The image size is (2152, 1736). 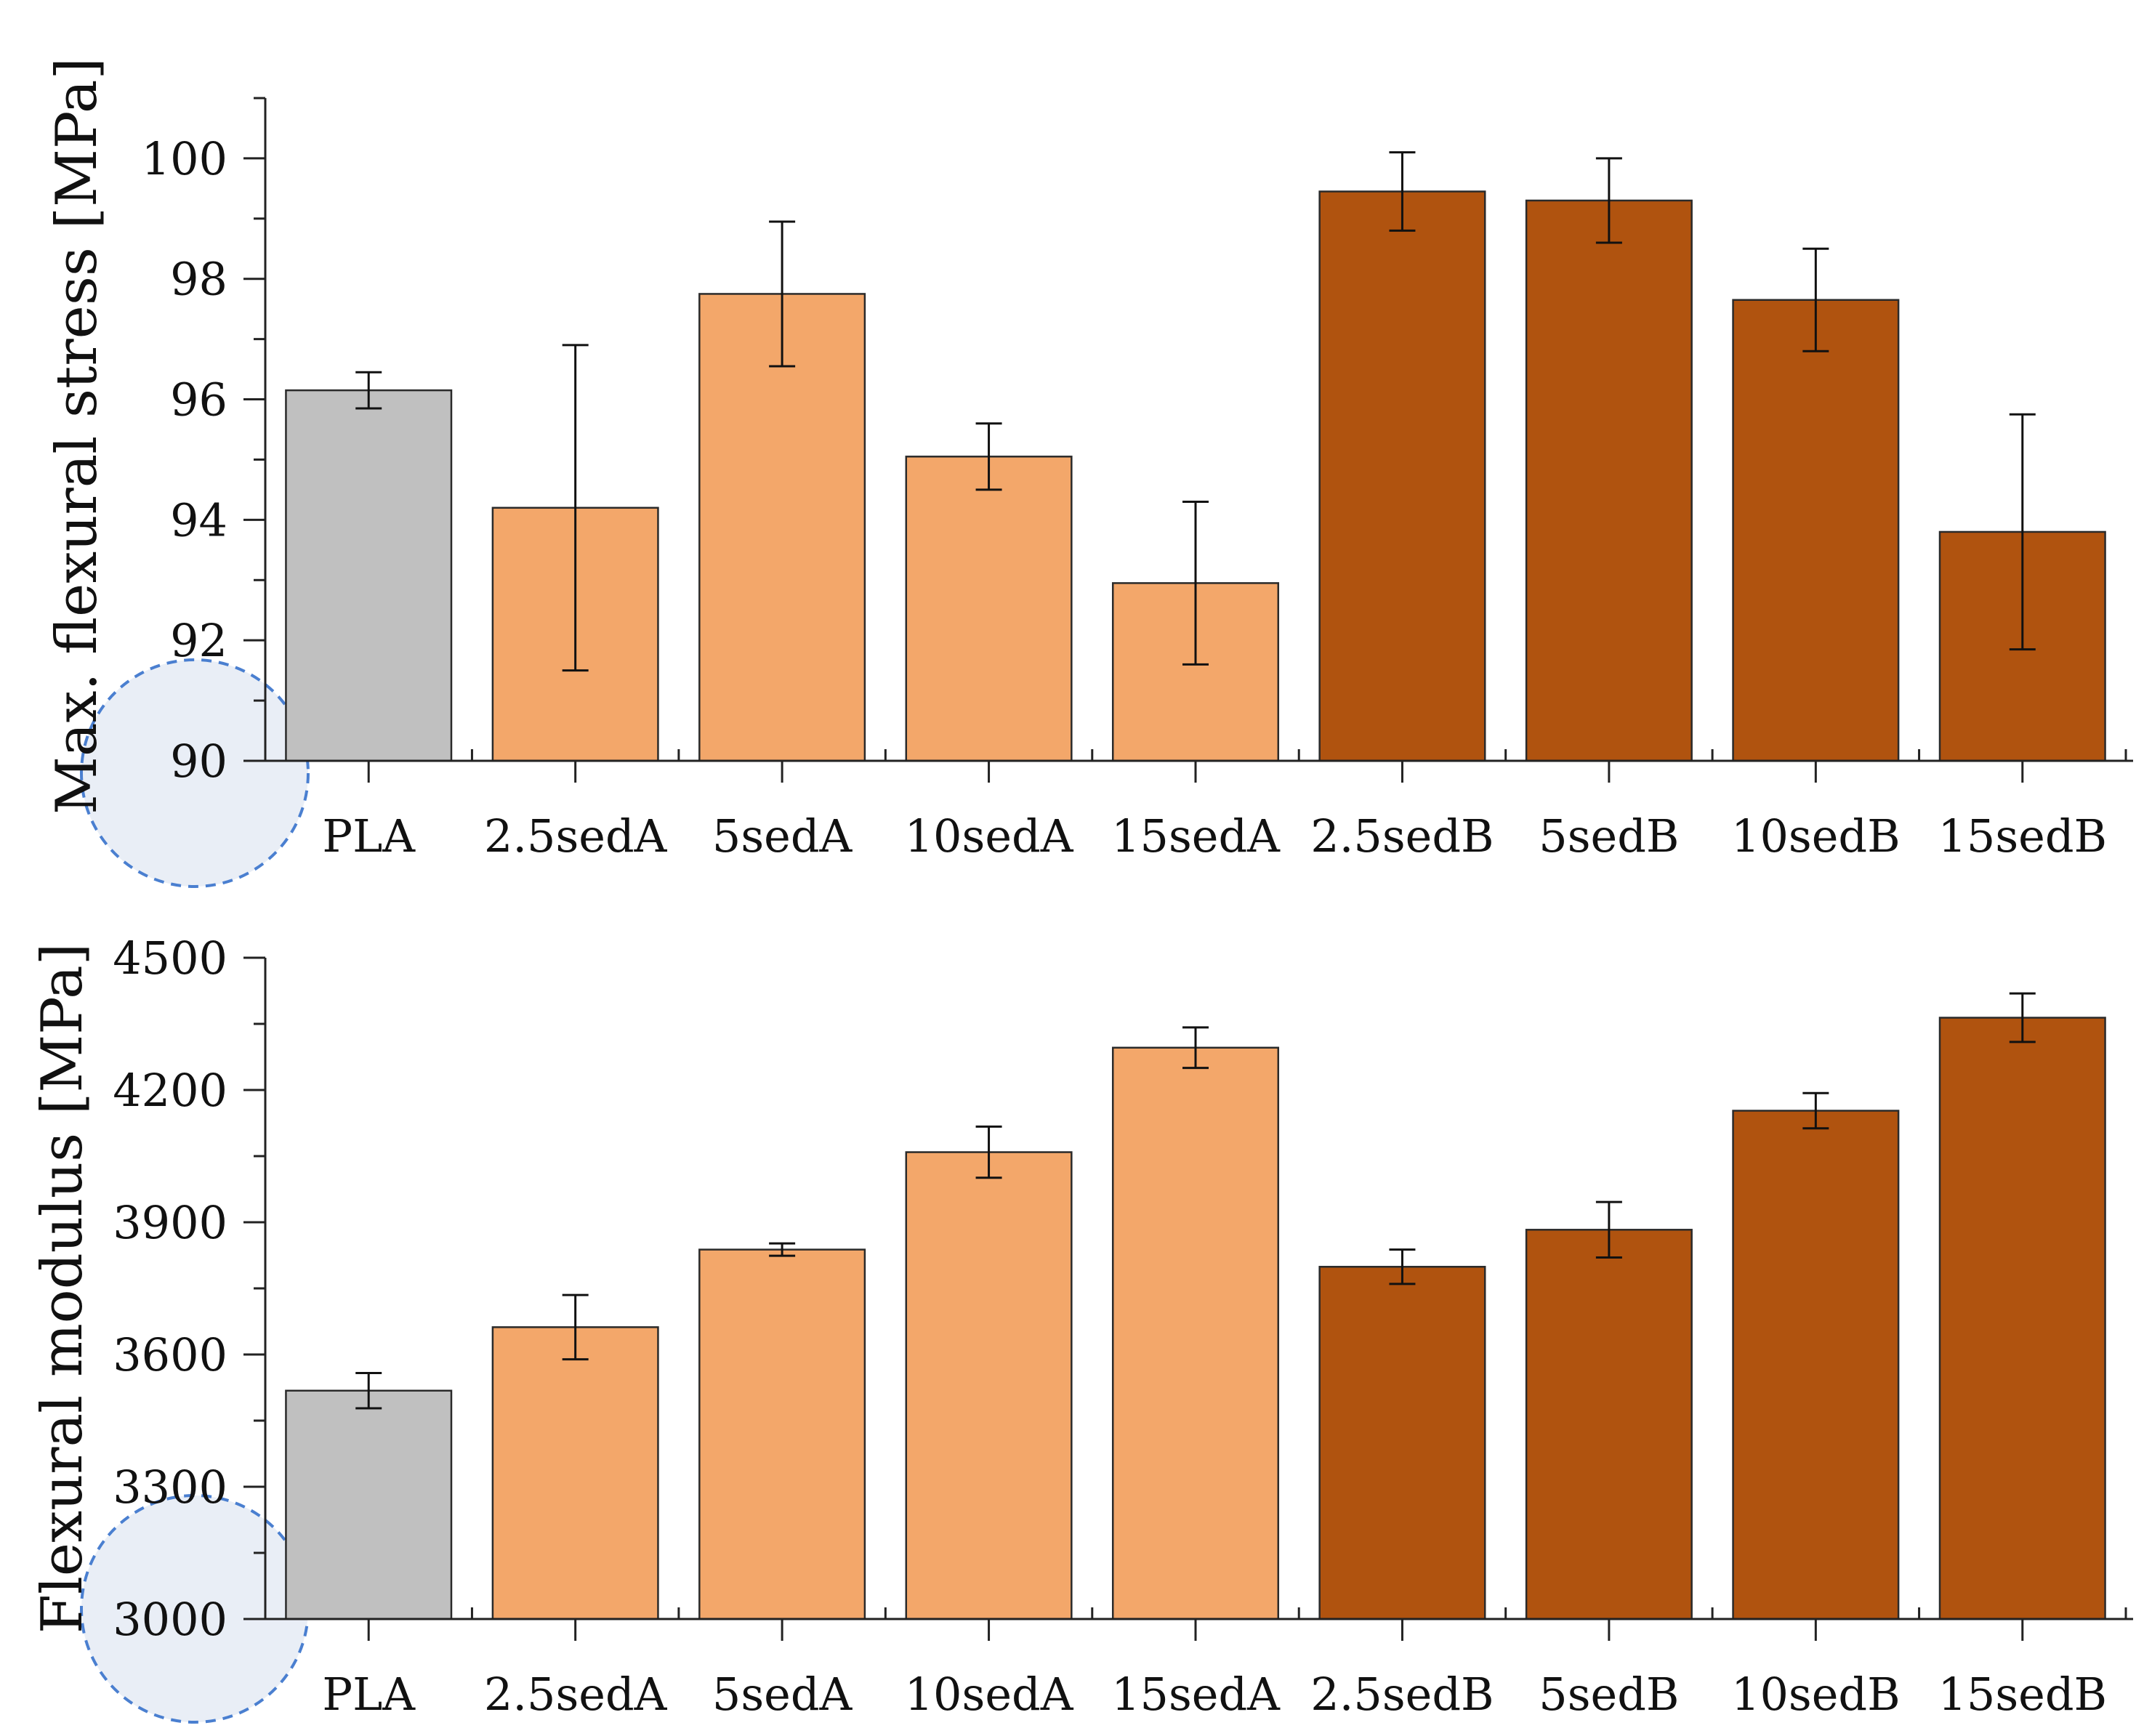 What do you see at coordinates (170, 958) in the screenshot?
I see `y-tick-label: 4500` at bounding box center [170, 958].